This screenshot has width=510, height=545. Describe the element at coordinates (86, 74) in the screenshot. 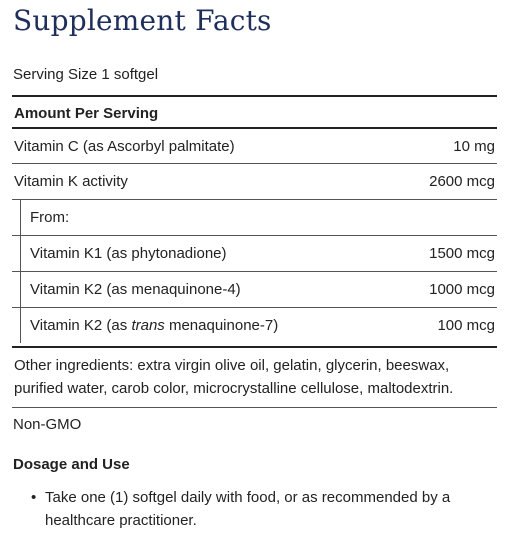

I see `serving-size: Serving Size 1 softgel` at that location.